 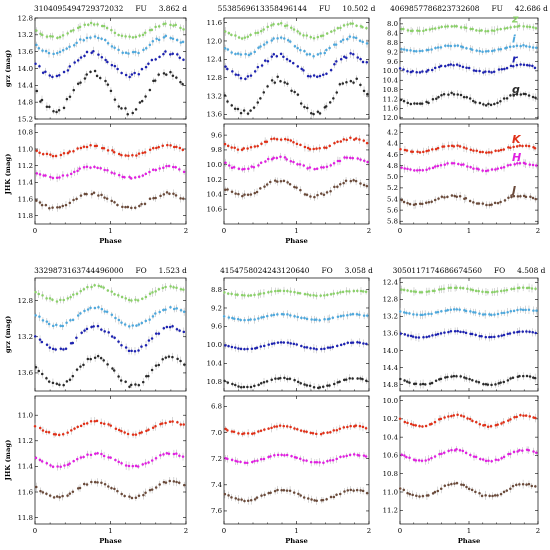 I want to click on y-tick-label: 11.6, so click(x=25, y=492).